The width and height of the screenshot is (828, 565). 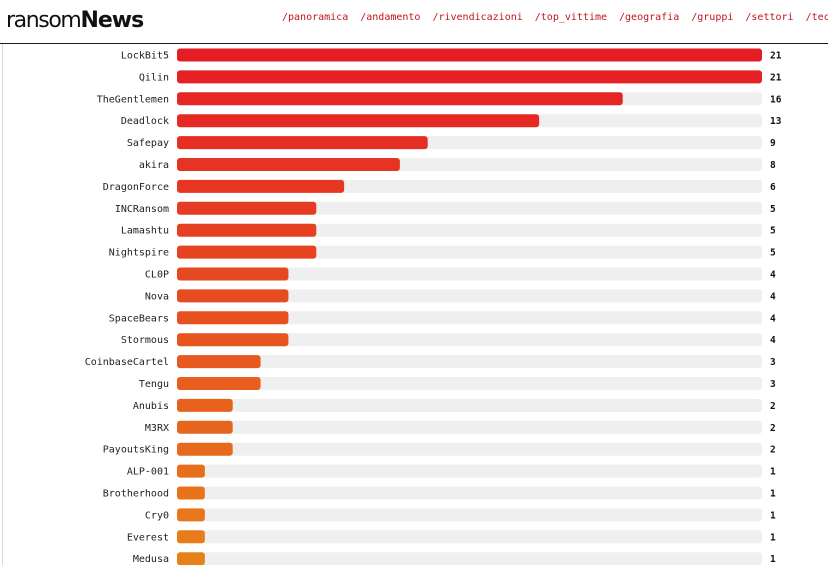 I want to click on category-label: Nova, so click(x=157, y=296).